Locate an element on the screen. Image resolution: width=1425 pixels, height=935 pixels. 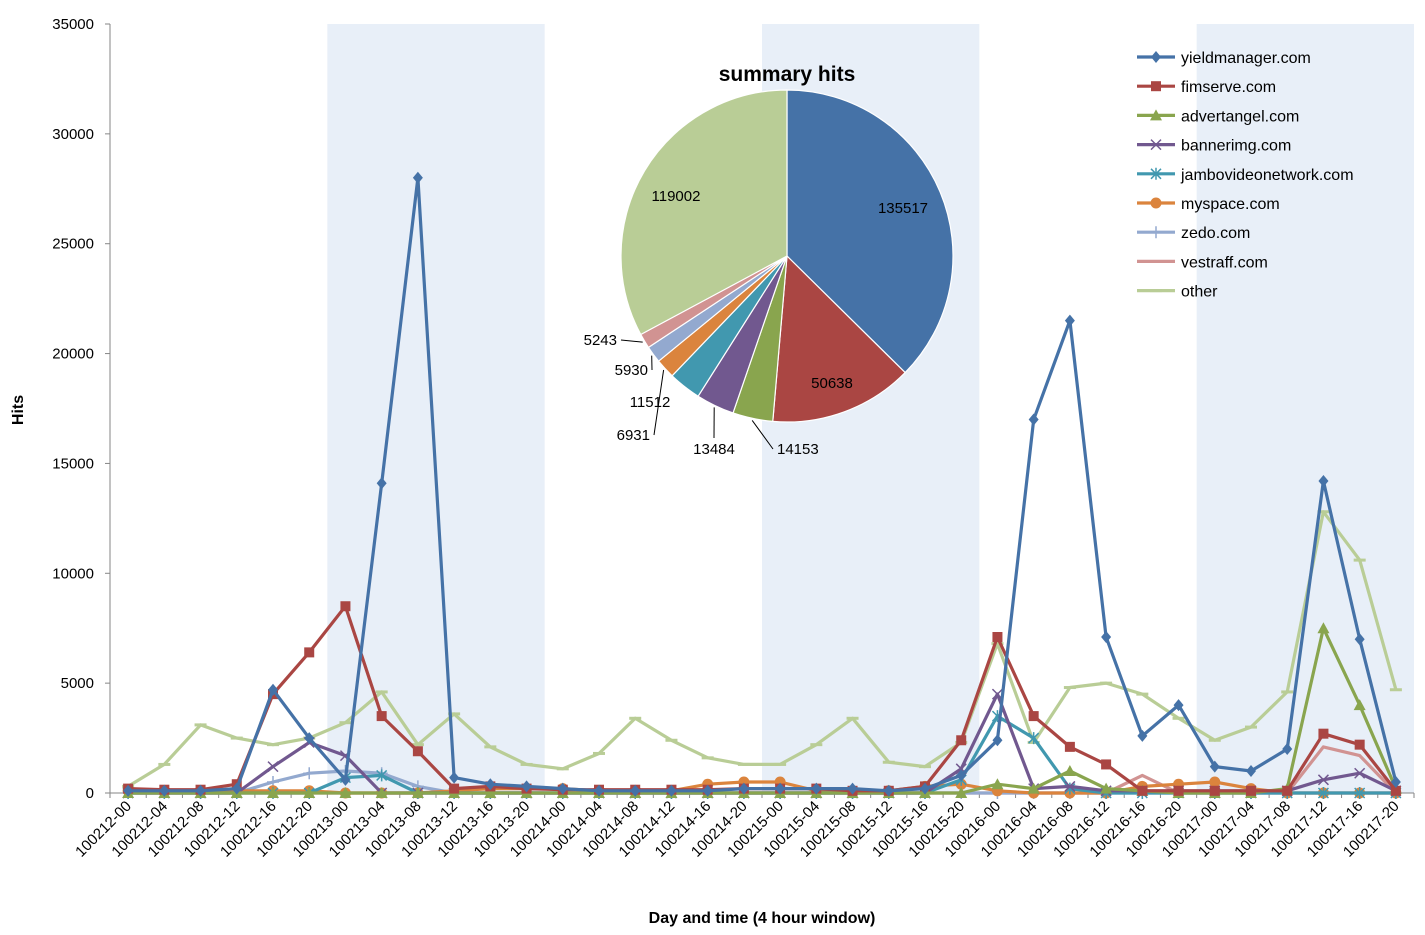
legend-entry: bannerimg.com is located at coordinates (1214, 146).